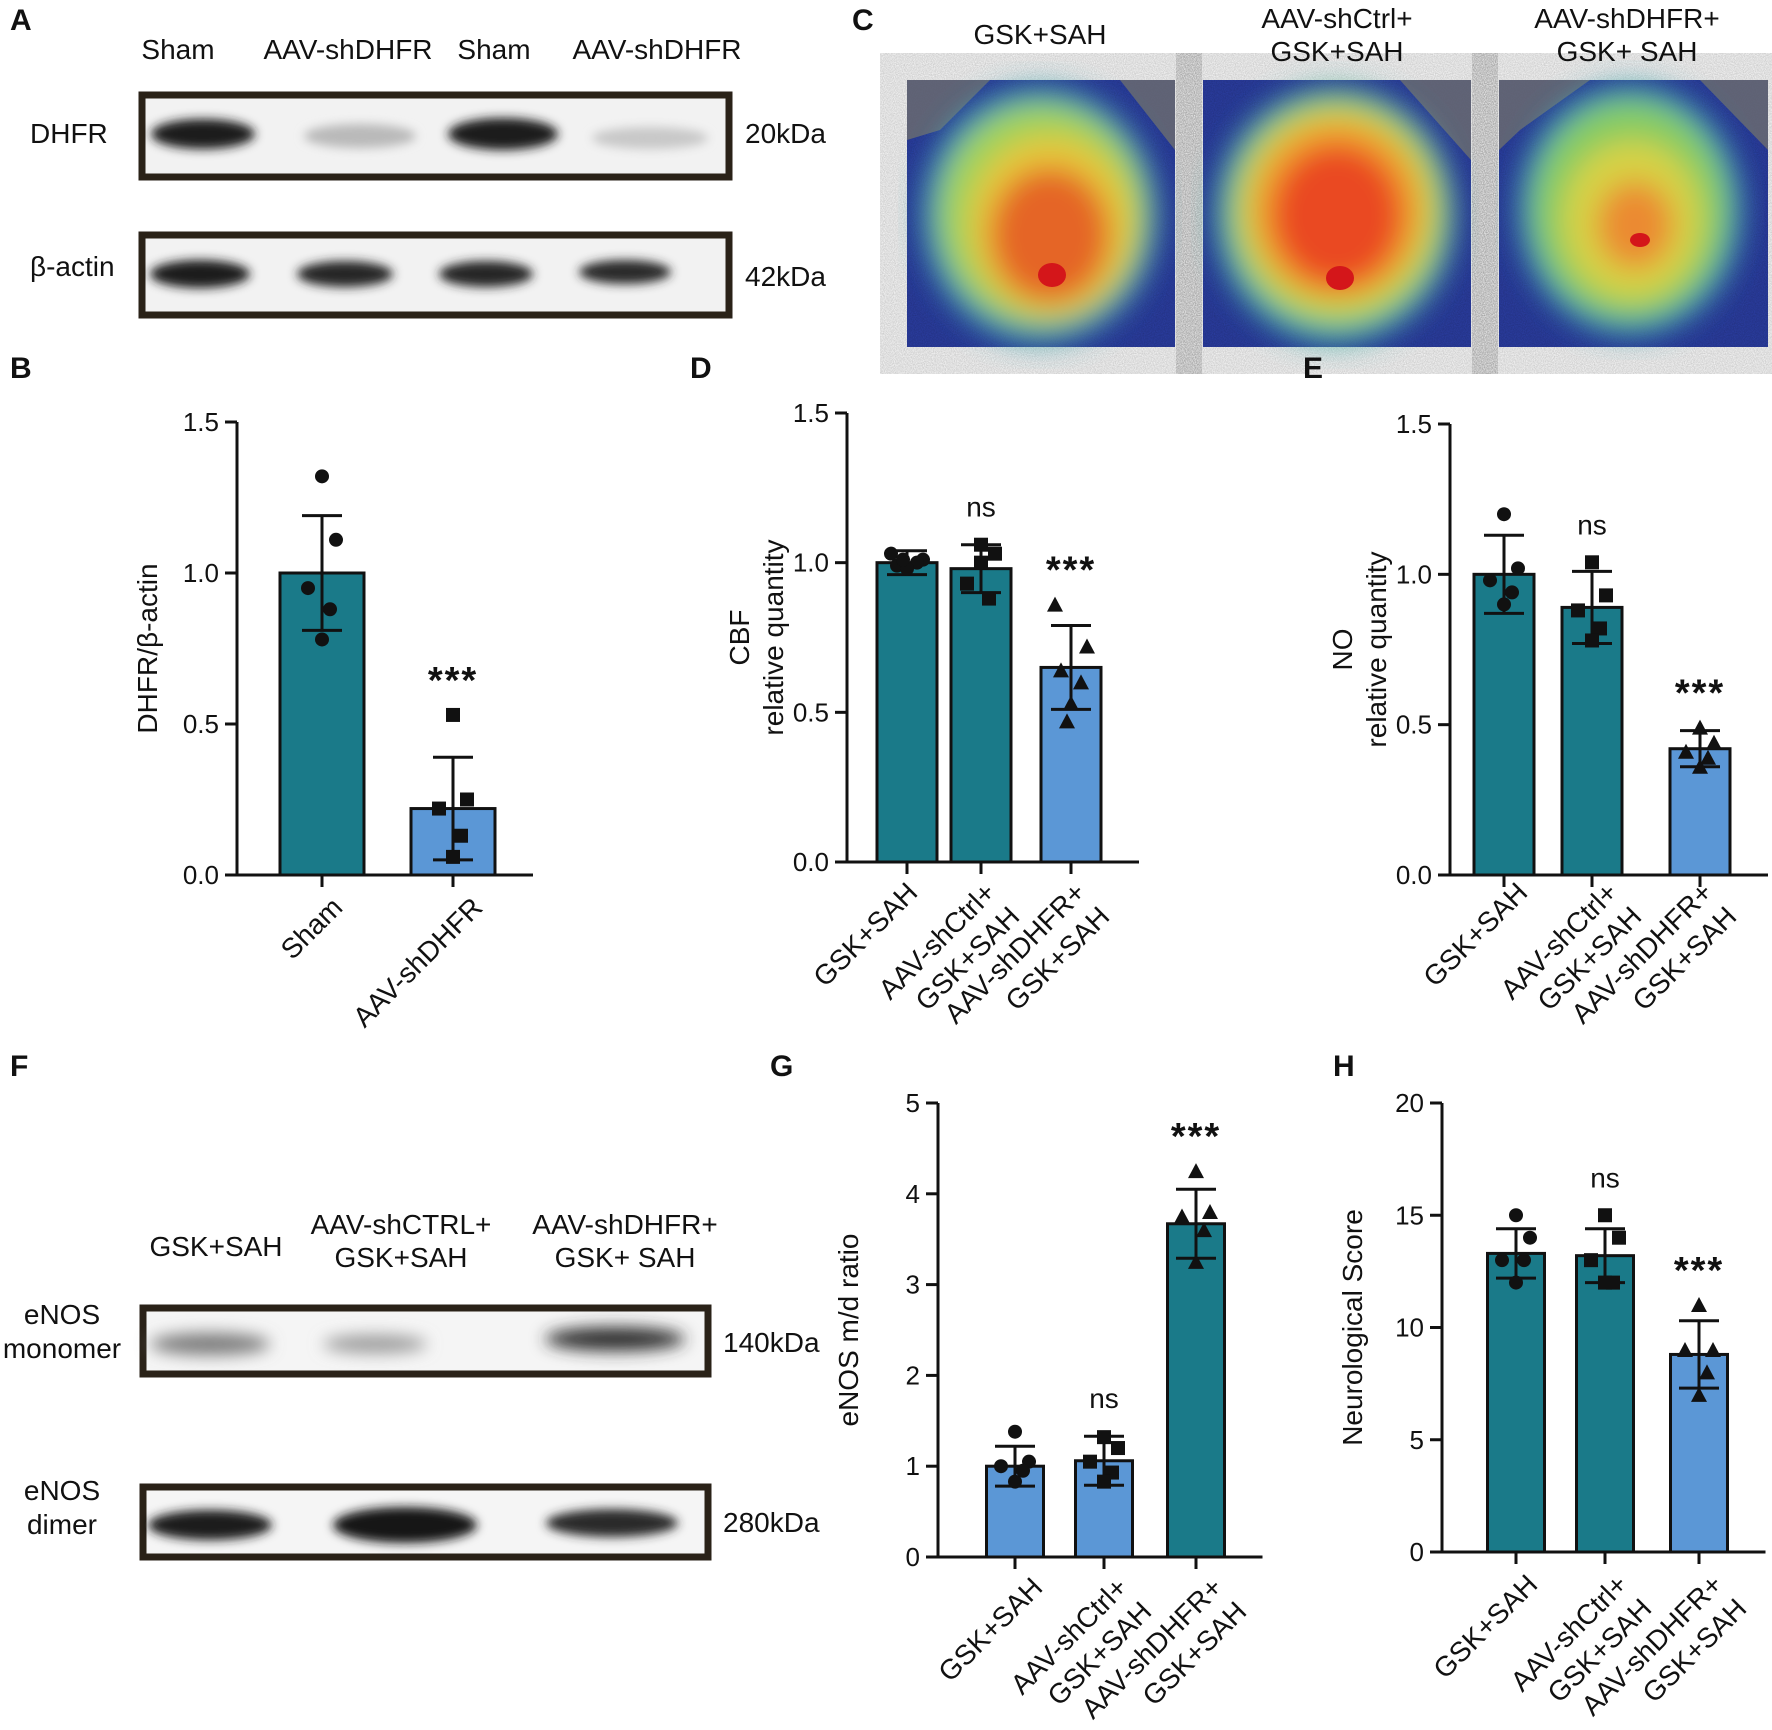 This screenshot has width=1772, height=1730. Describe the element at coordinates (21, 368) in the screenshot. I see `panel-letter-b: B` at that location.